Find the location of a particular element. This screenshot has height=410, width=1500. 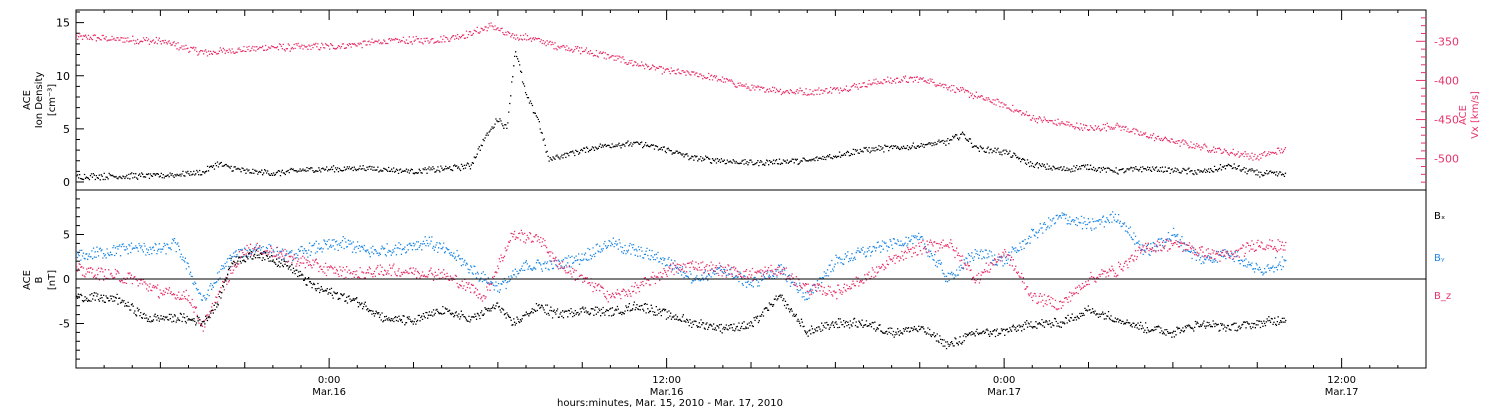

bottom-left-tick-label: -5 is located at coordinates (64, 324).